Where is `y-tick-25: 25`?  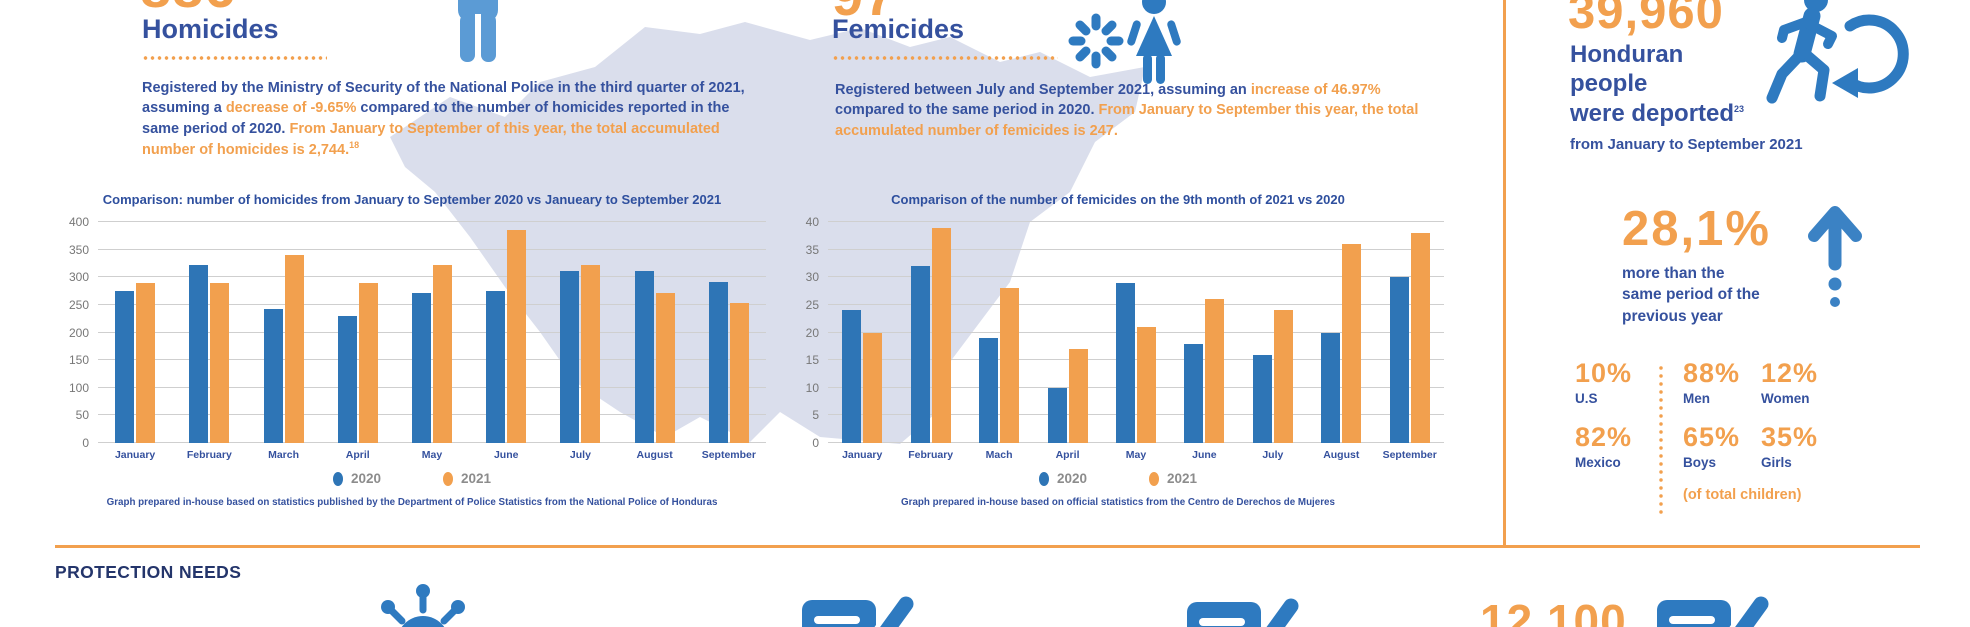 y-tick-25: 25 is located at coordinates (812, 304).